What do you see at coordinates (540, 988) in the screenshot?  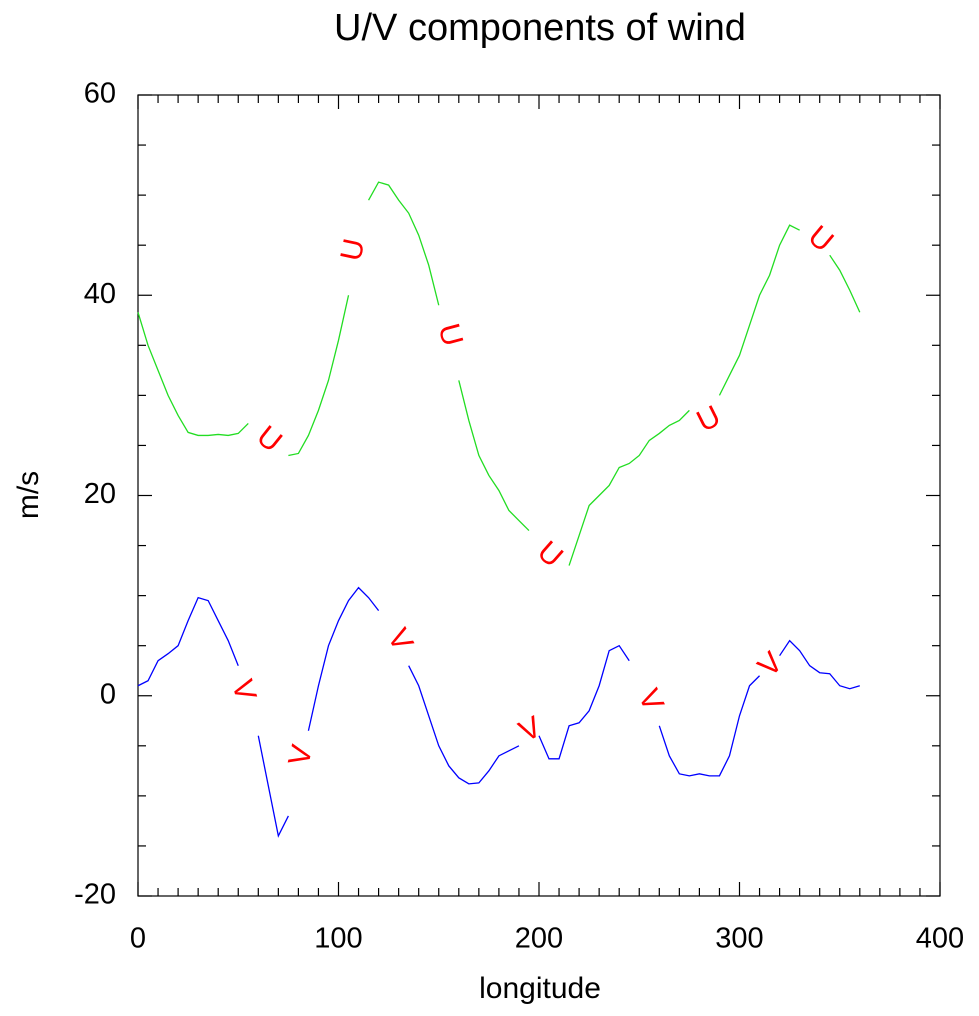 I see `x-axis-label: longitude` at bounding box center [540, 988].